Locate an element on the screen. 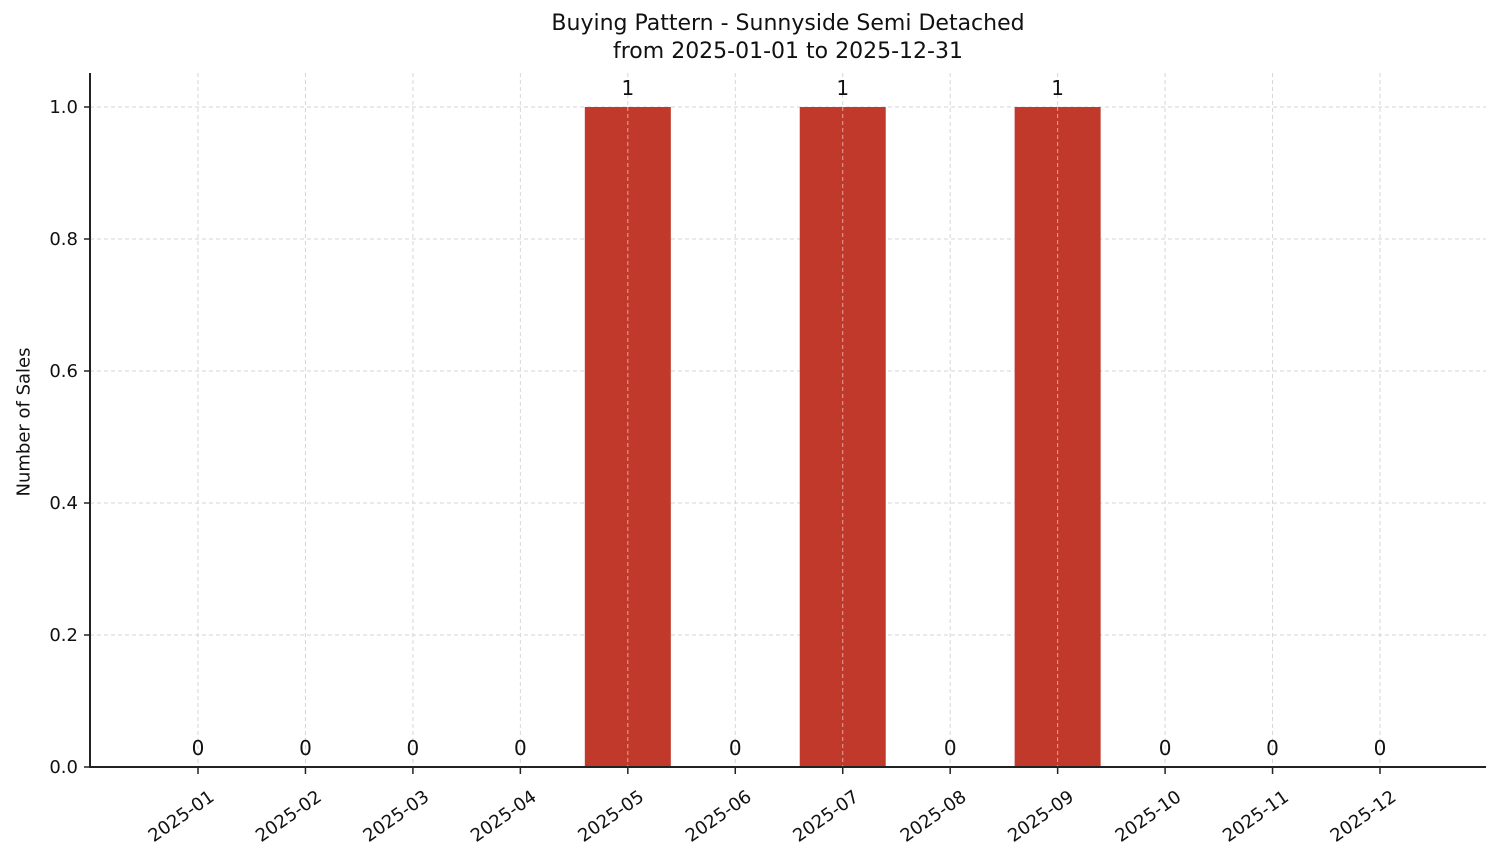 The image size is (1501, 863). x-tick-label: 2025-02 is located at coordinates (289, 816).